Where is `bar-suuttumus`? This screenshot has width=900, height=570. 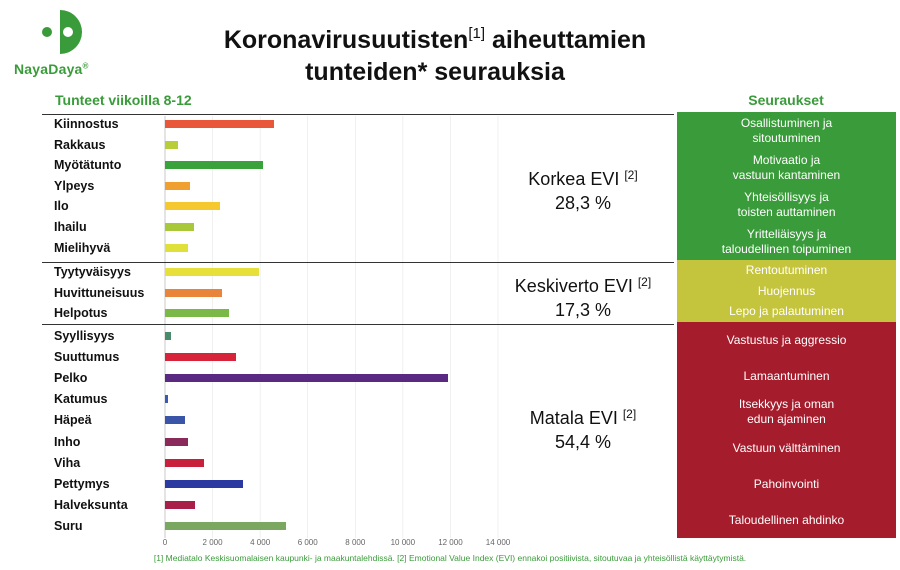
bar-suuttumus is located at coordinates (201, 357).